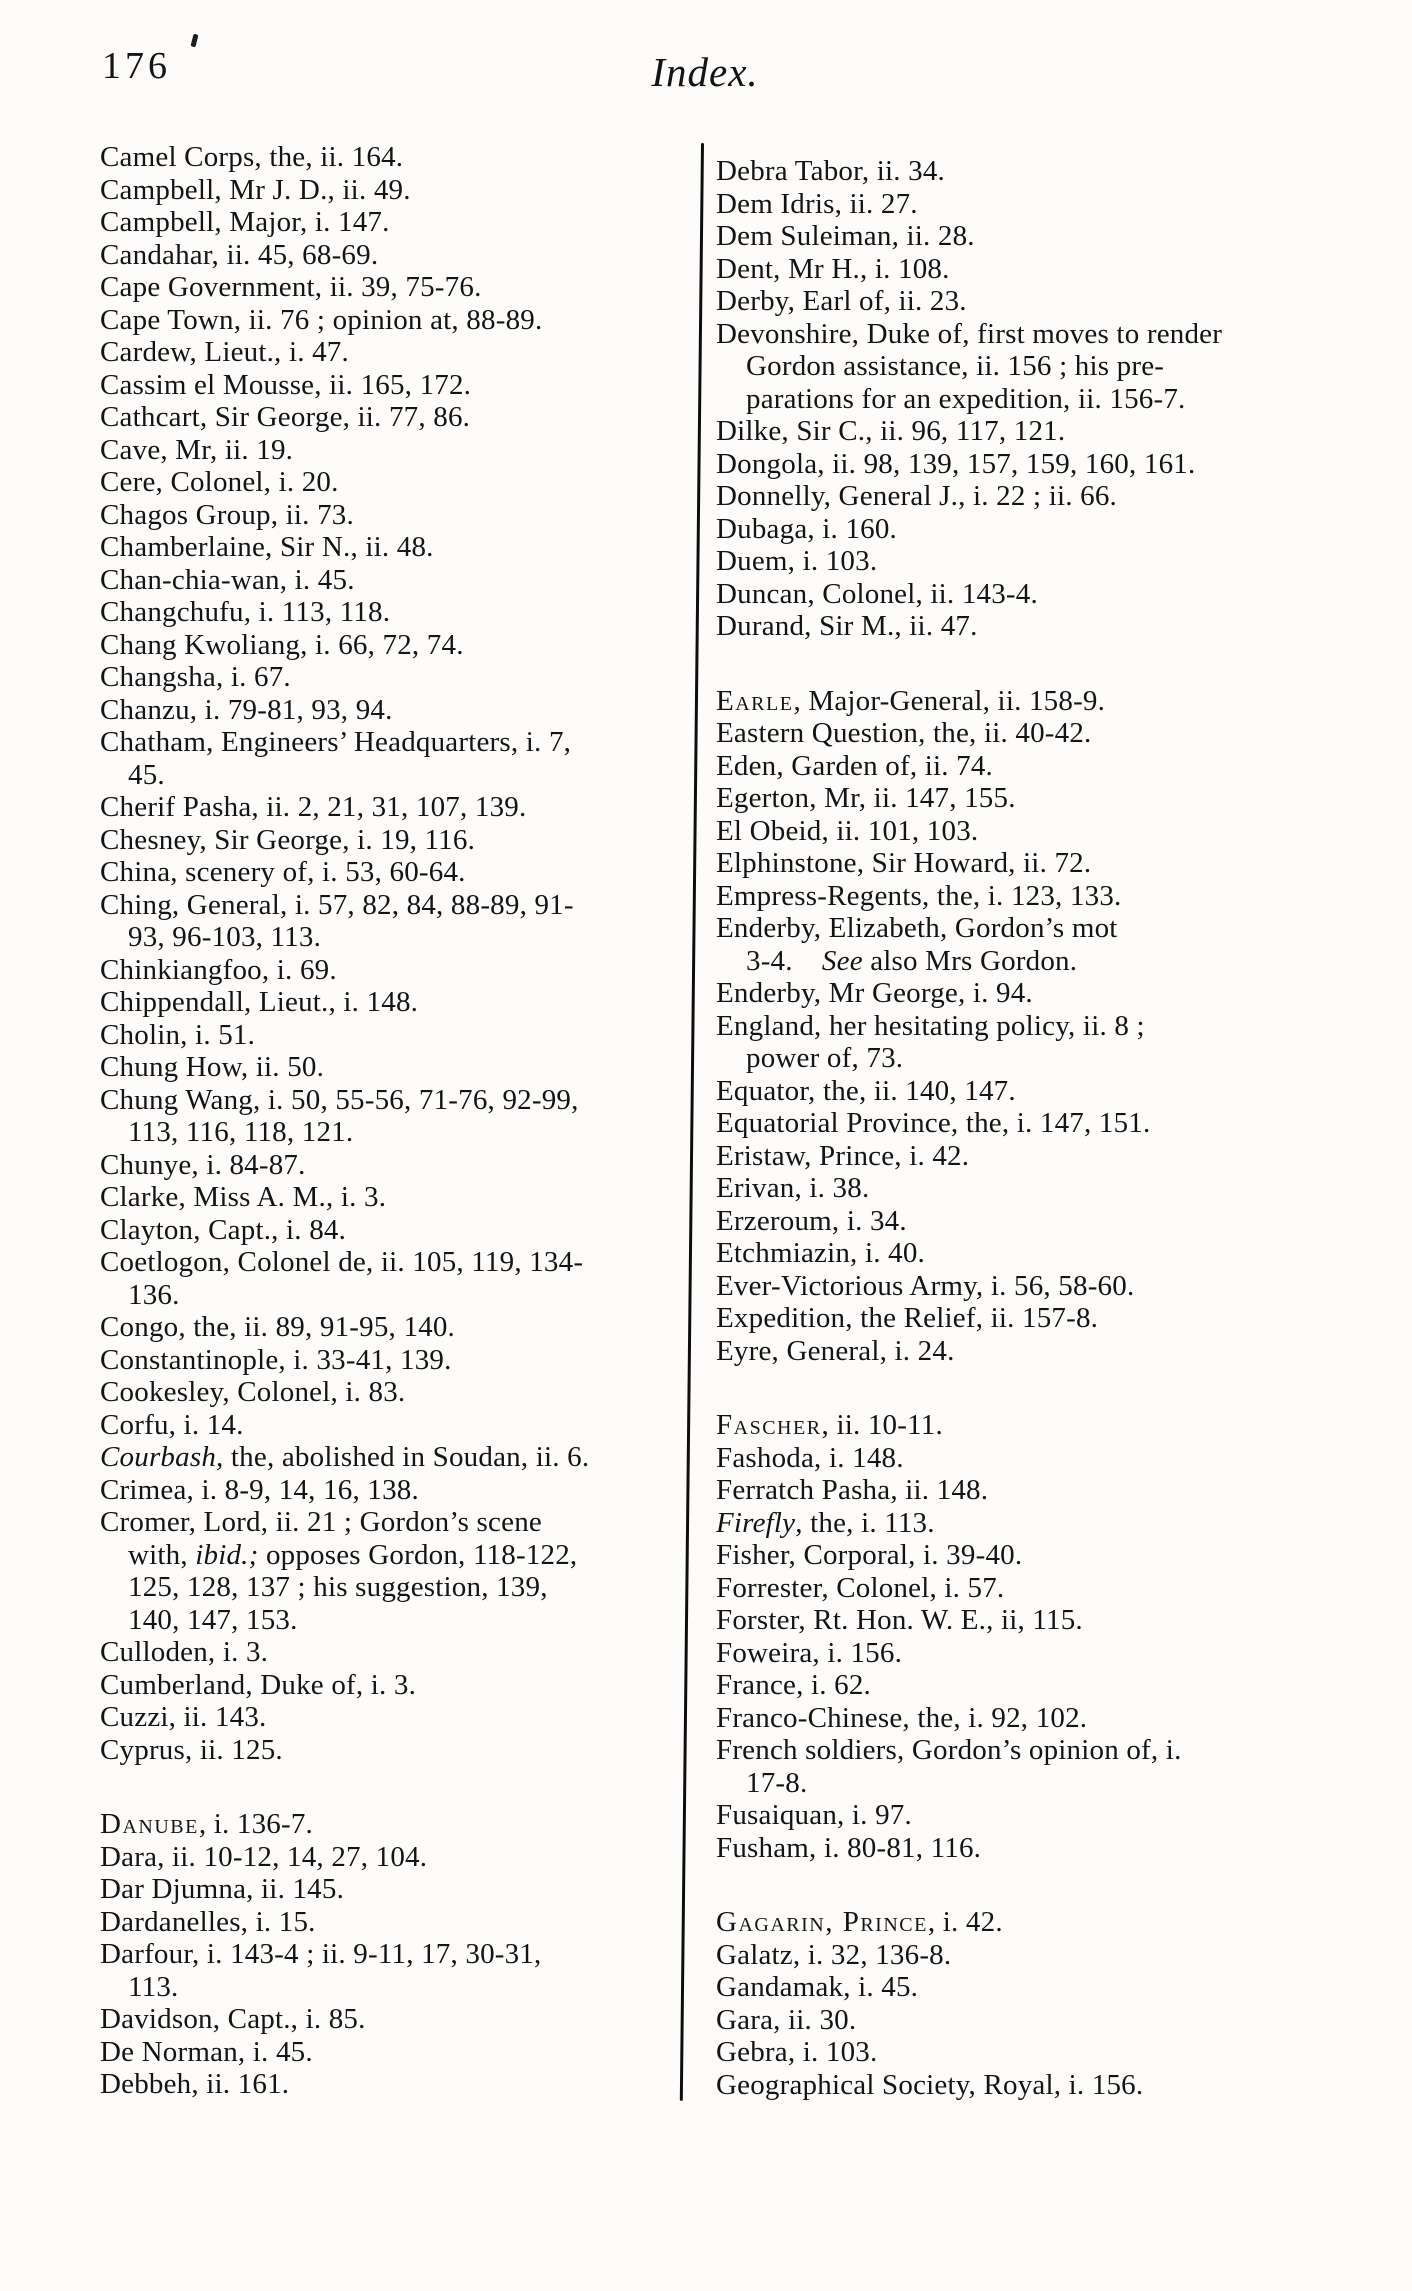  What do you see at coordinates (195, 677) in the screenshot?
I see `entry-text: Changsha, i. 67.` at bounding box center [195, 677].